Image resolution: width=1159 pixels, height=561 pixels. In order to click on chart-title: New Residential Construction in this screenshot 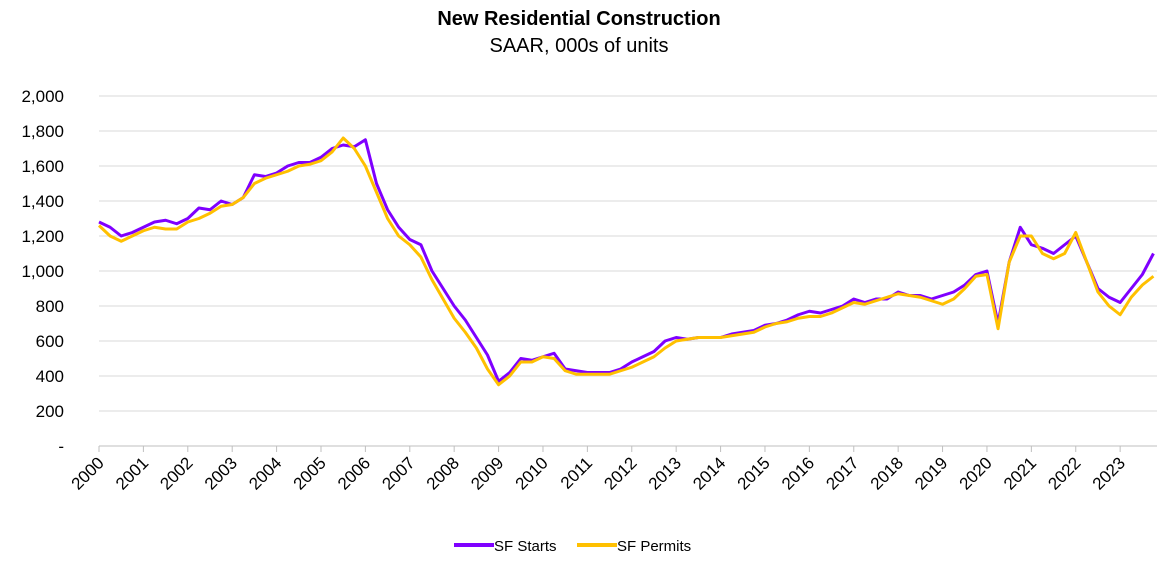, I will do `click(578, 19)`.